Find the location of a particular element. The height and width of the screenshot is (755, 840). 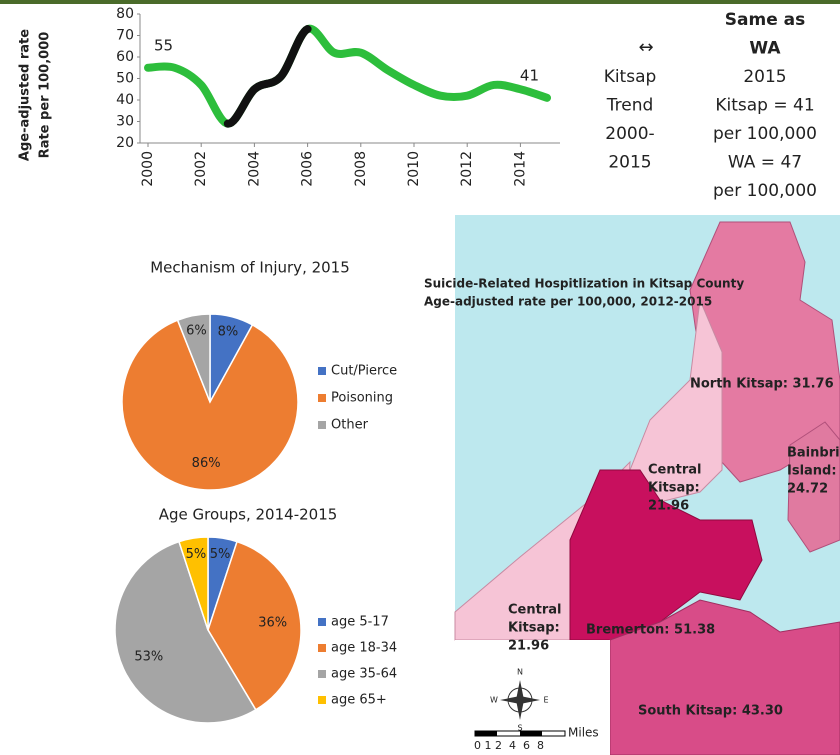

slice-label: 53% is located at coordinates (148, 657).